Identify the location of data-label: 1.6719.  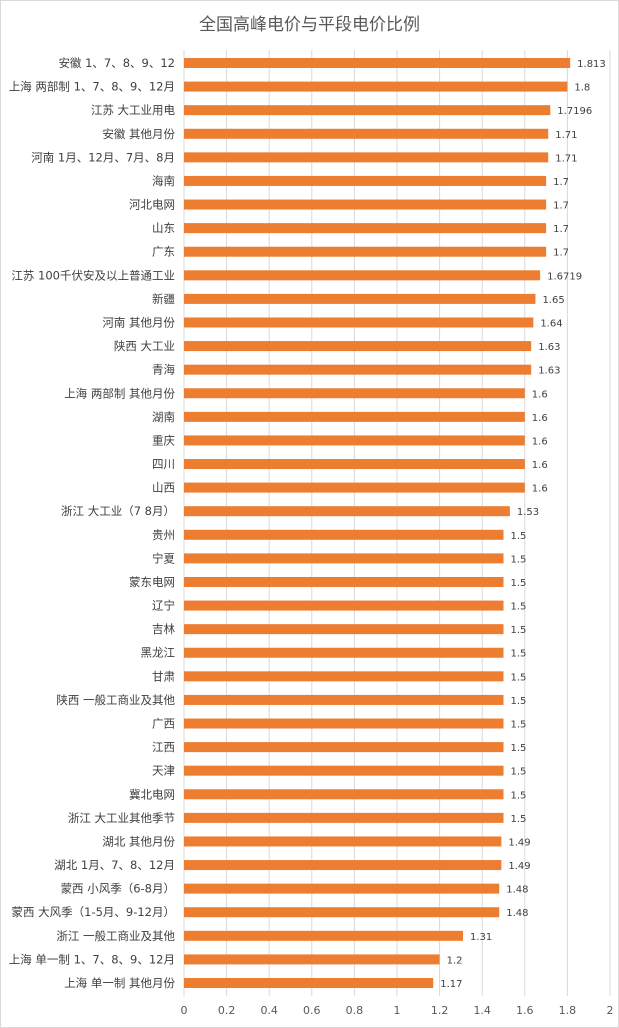
(564, 276).